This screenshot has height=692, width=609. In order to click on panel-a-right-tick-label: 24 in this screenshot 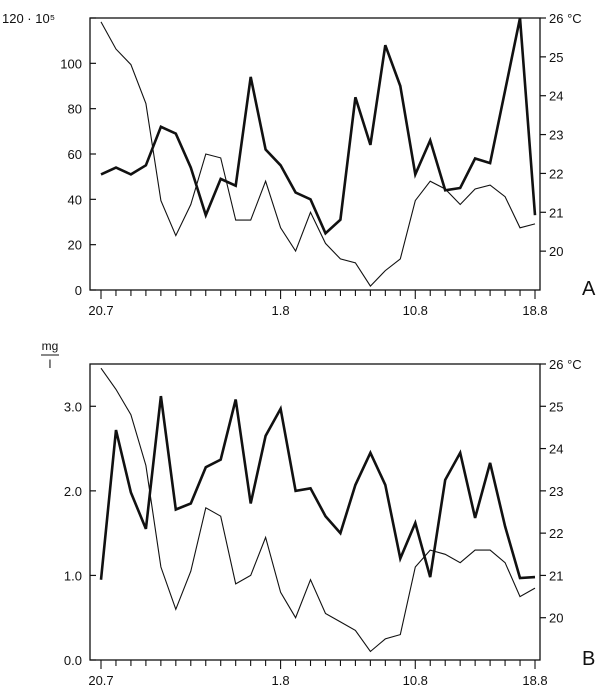, I will do `click(556, 96)`.